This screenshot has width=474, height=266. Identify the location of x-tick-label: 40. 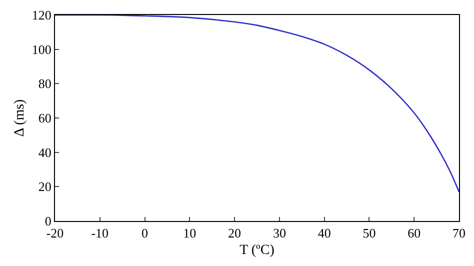
(324, 233).